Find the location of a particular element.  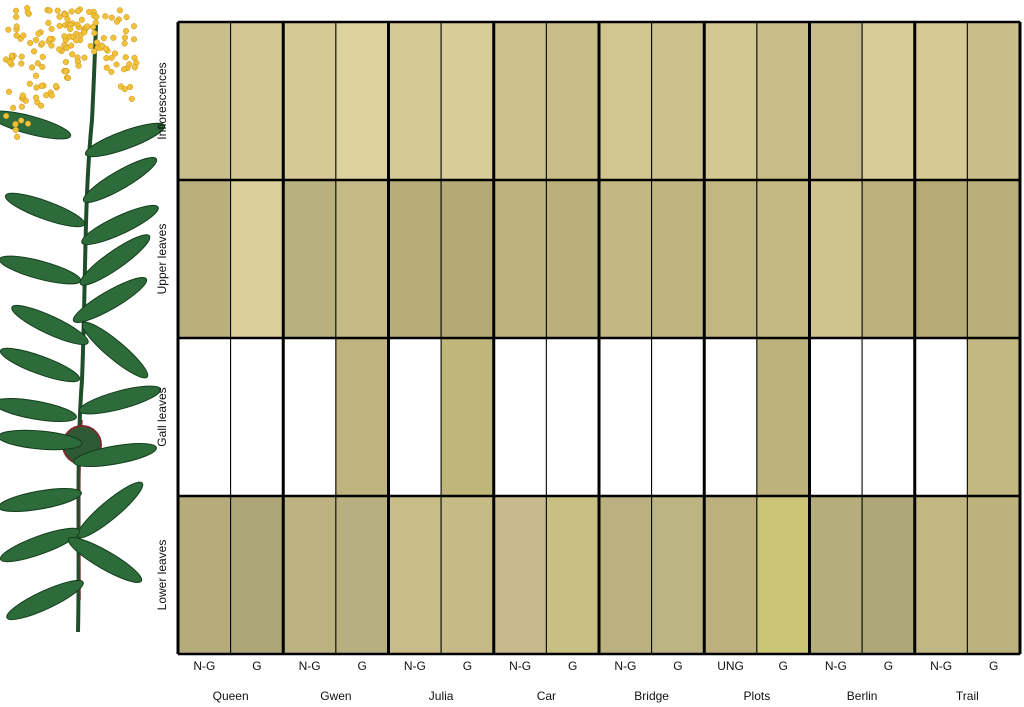

column-label: UNG is located at coordinates (730, 666).